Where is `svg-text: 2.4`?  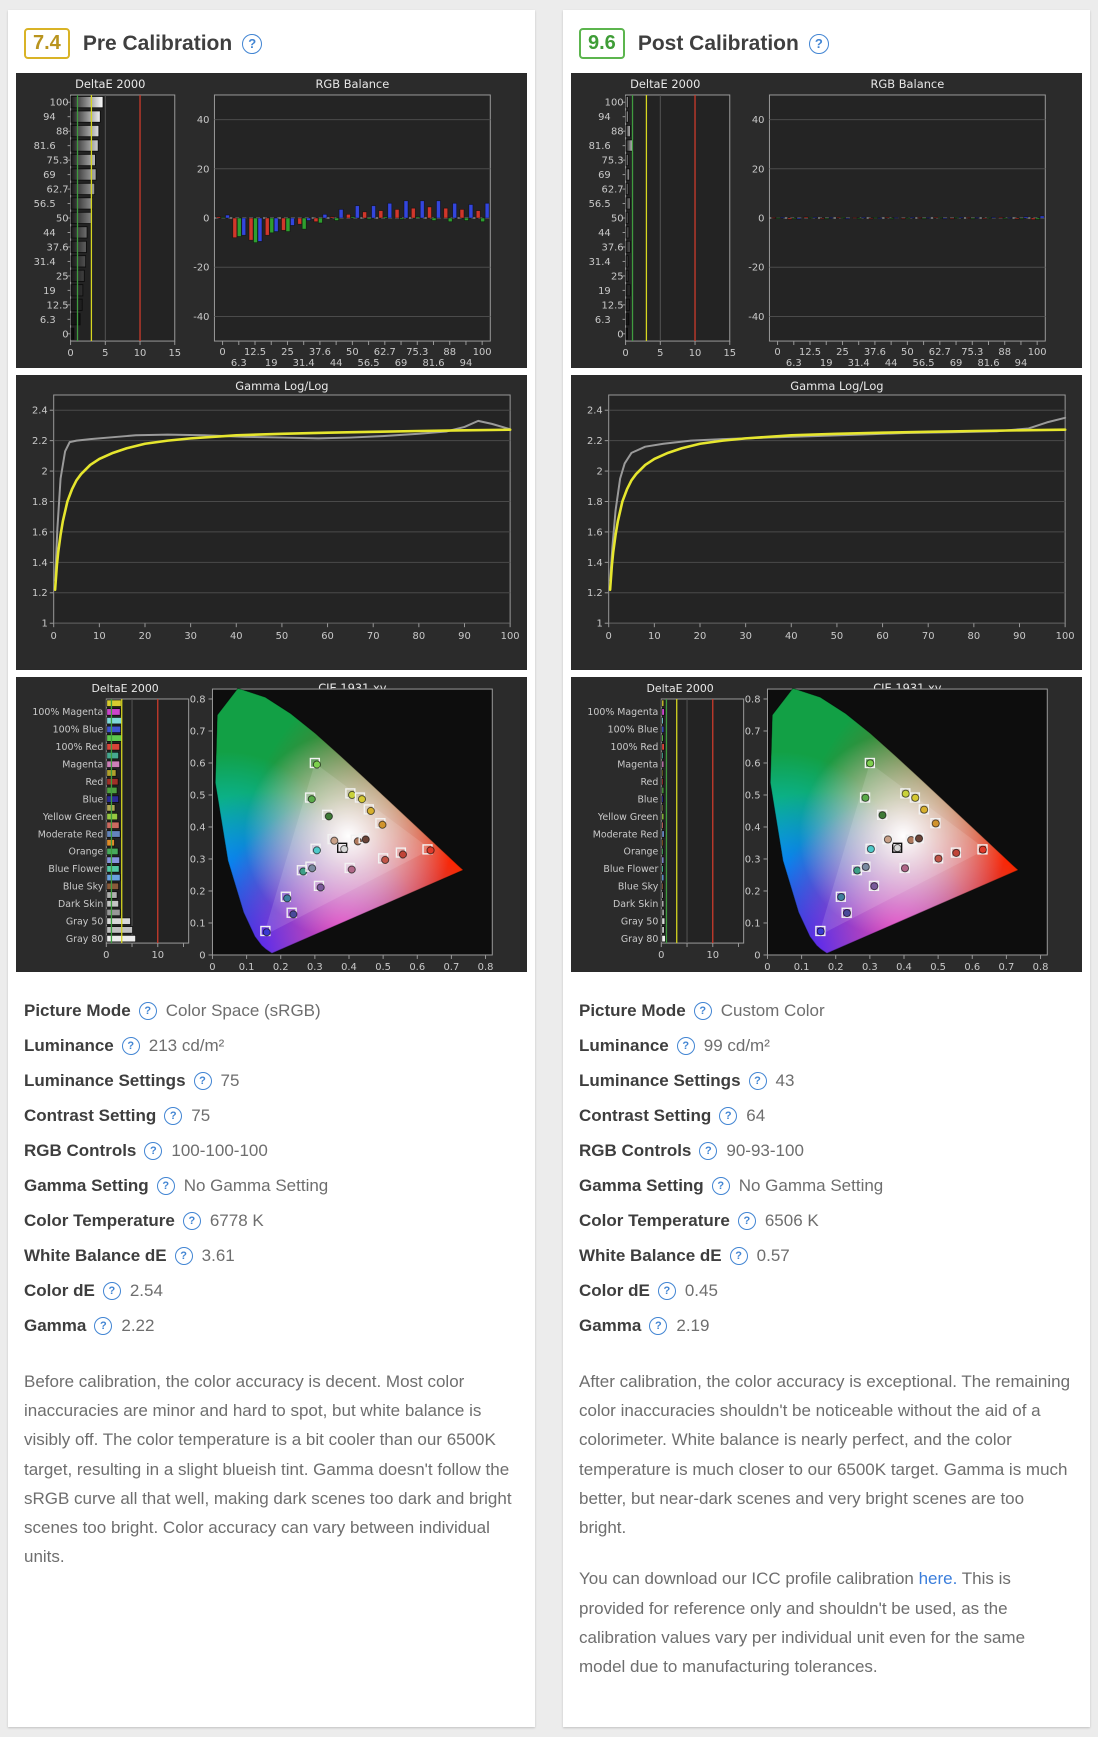
svg-text: 2.4 is located at coordinates (40, 411).